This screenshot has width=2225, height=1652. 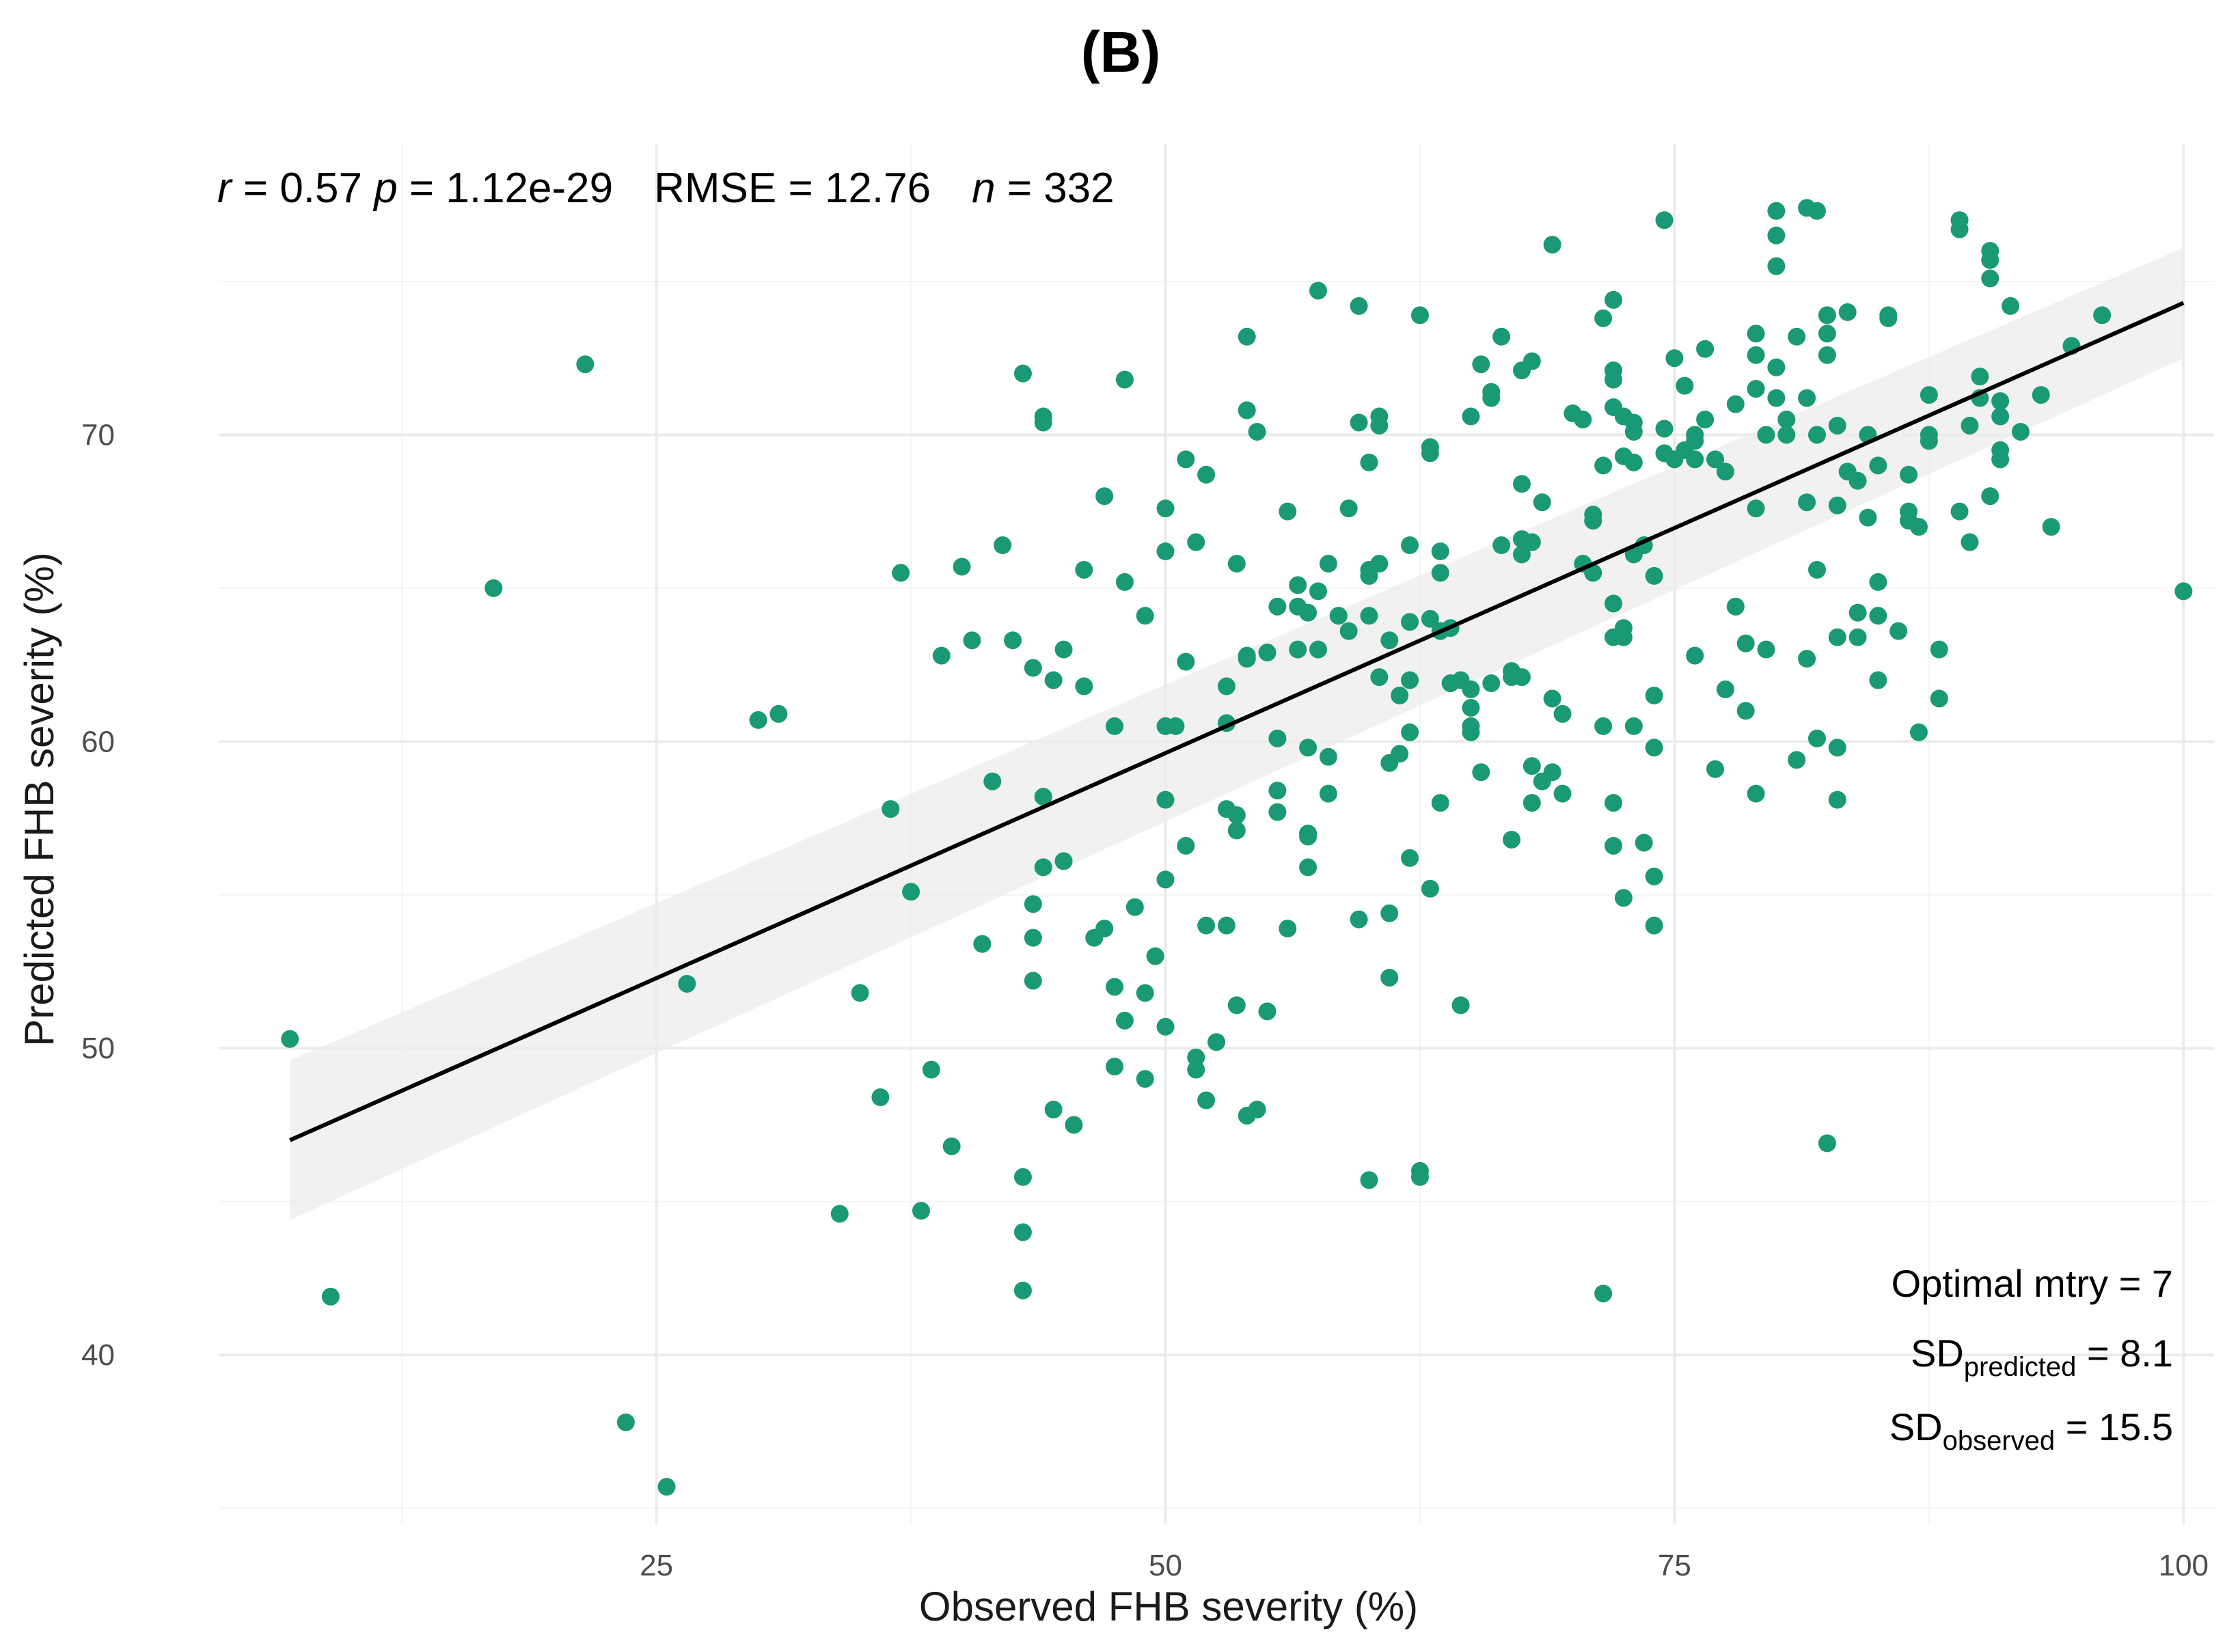 What do you see at coordinates (792, 188) in the screenshot?
I see `rmse-value: RMSE = 12.76` at bounding box center [792, 188].